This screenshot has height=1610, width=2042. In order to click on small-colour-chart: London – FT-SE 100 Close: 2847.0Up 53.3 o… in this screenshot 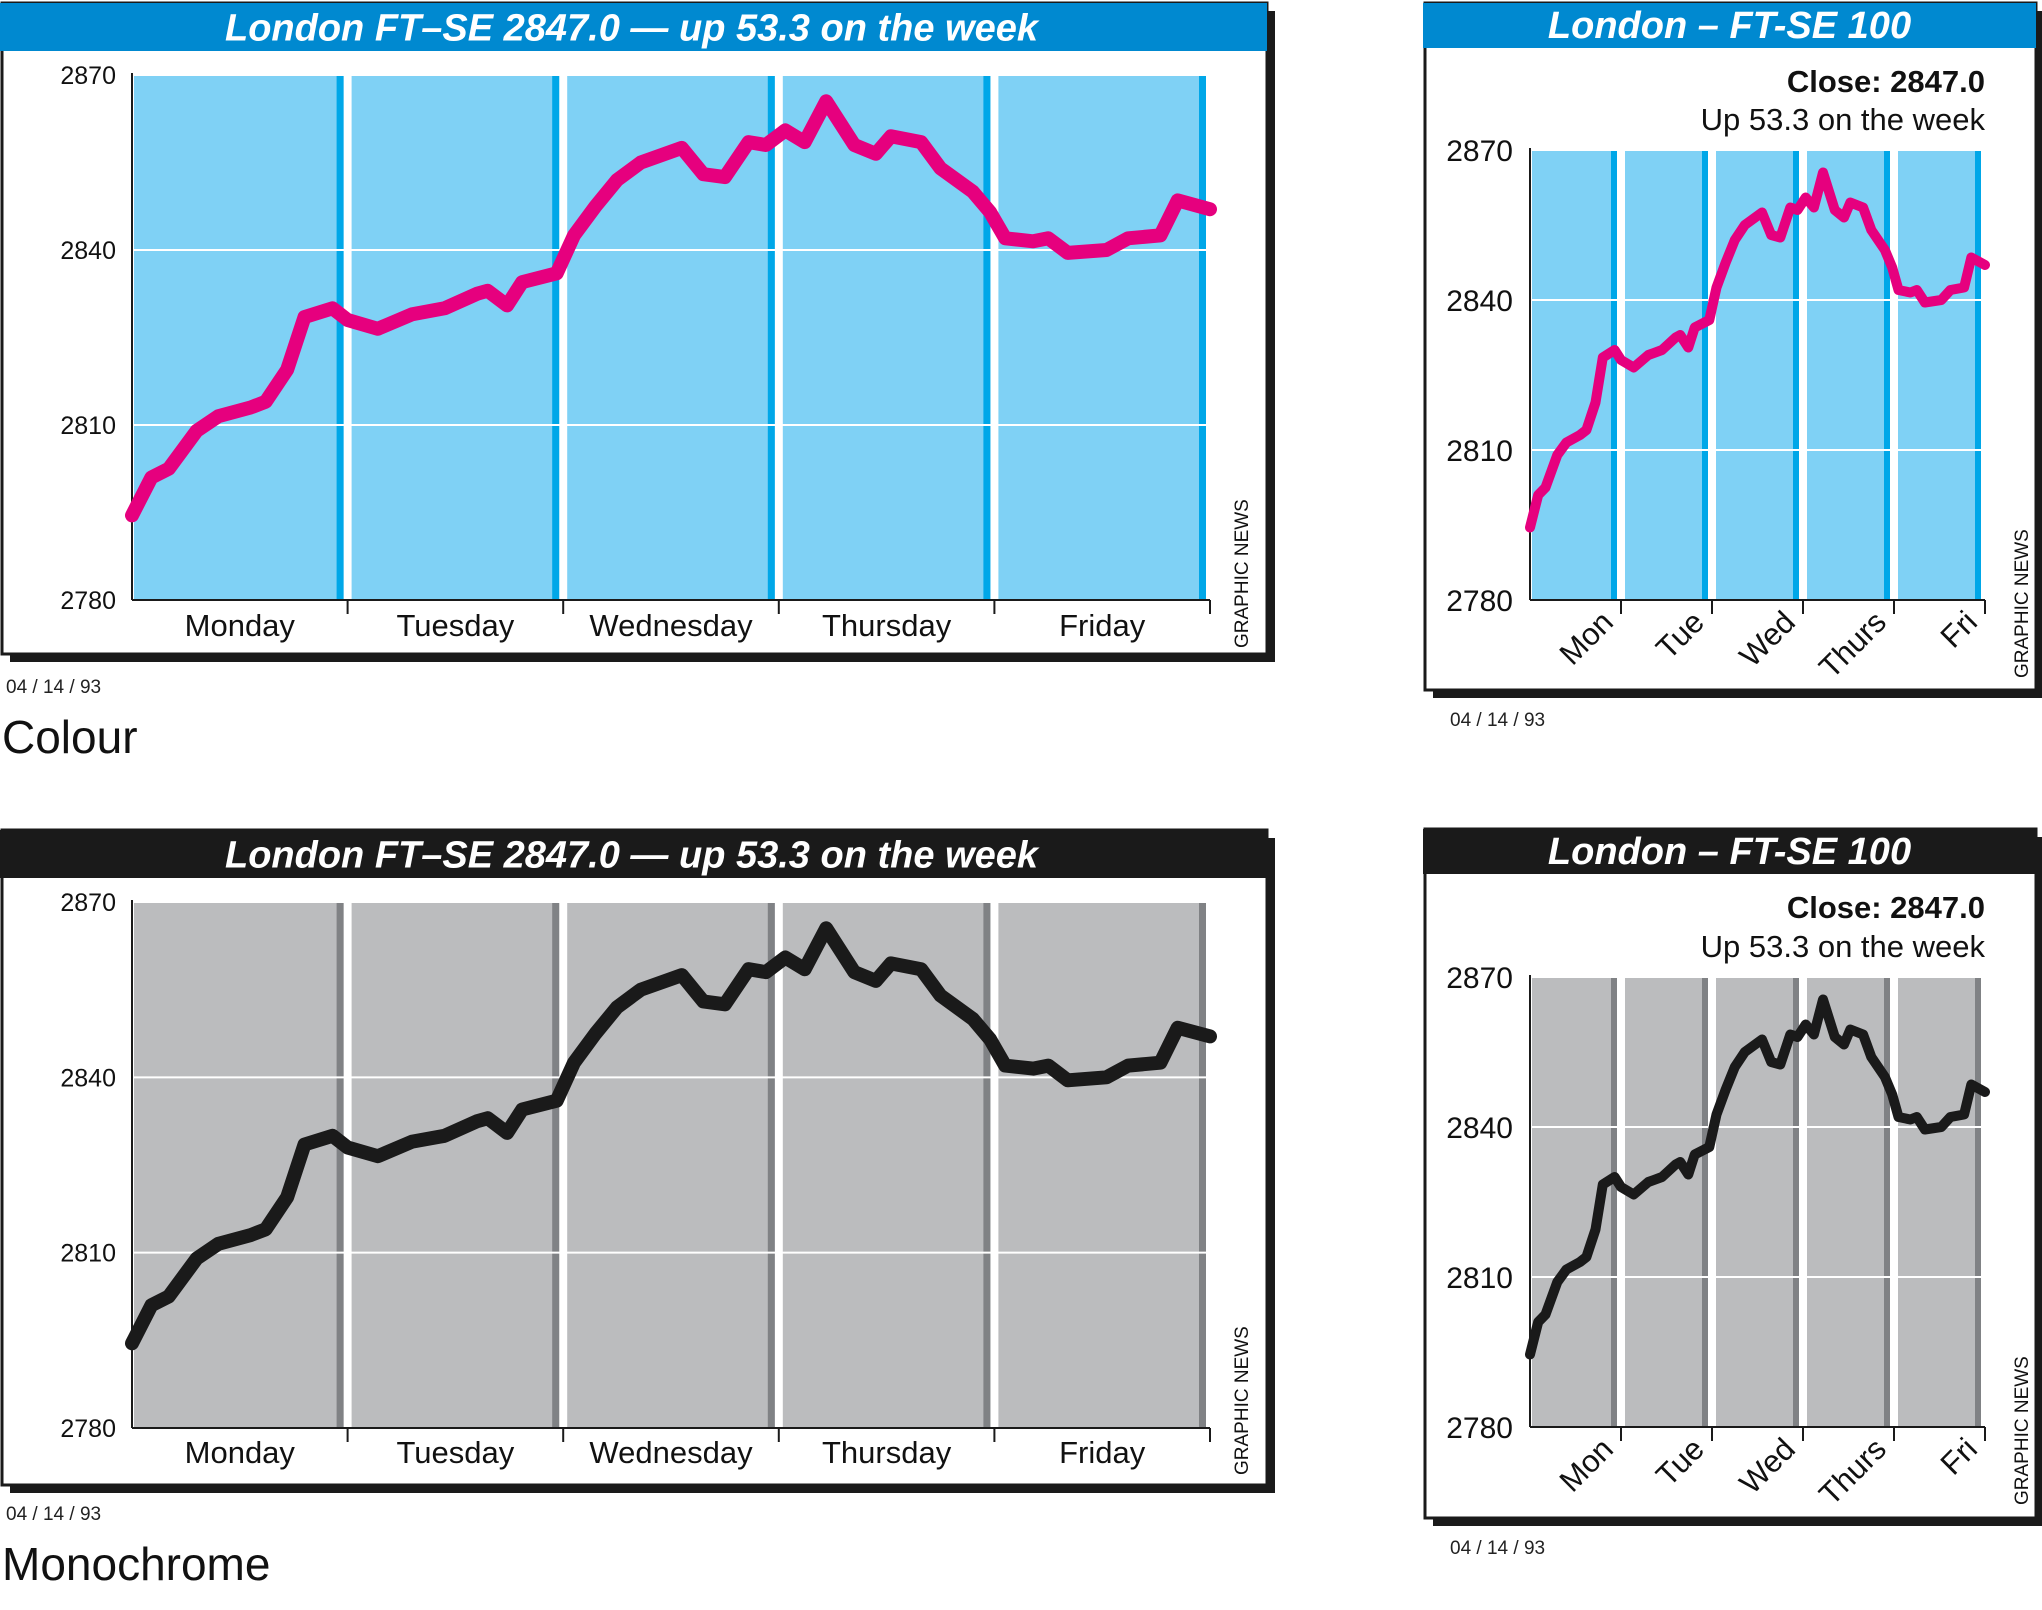, I will do `click(1732, 349)`.